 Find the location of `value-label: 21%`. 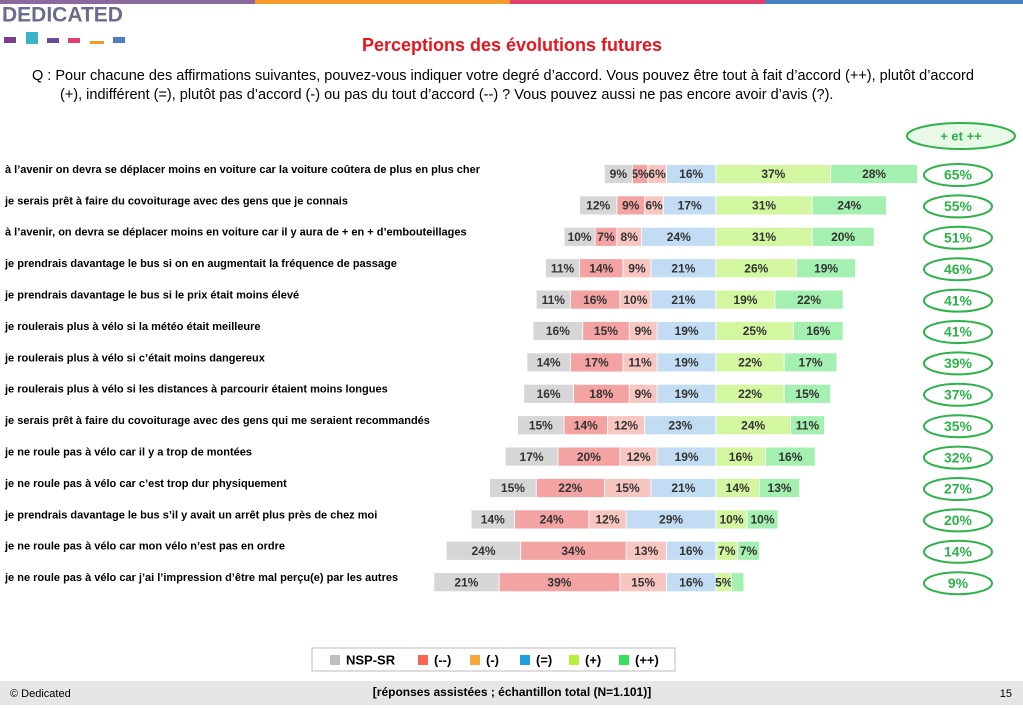

value-label: 21% is located at coordinates (683, 268).